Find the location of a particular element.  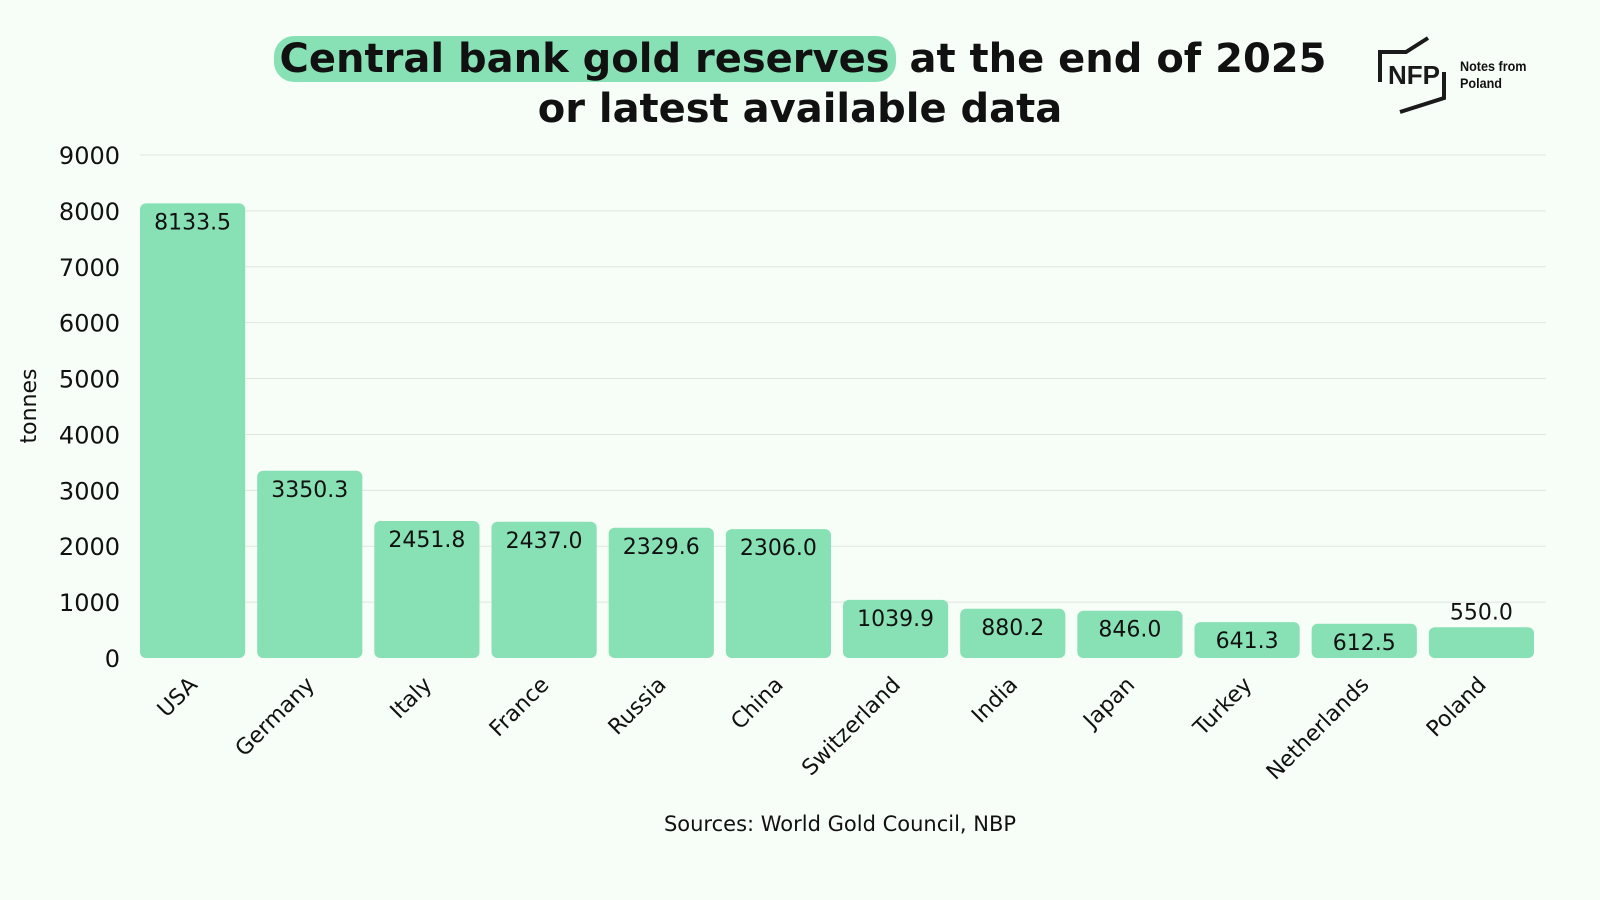

data-label: 846.0 is located at coordinates (1129, 630).